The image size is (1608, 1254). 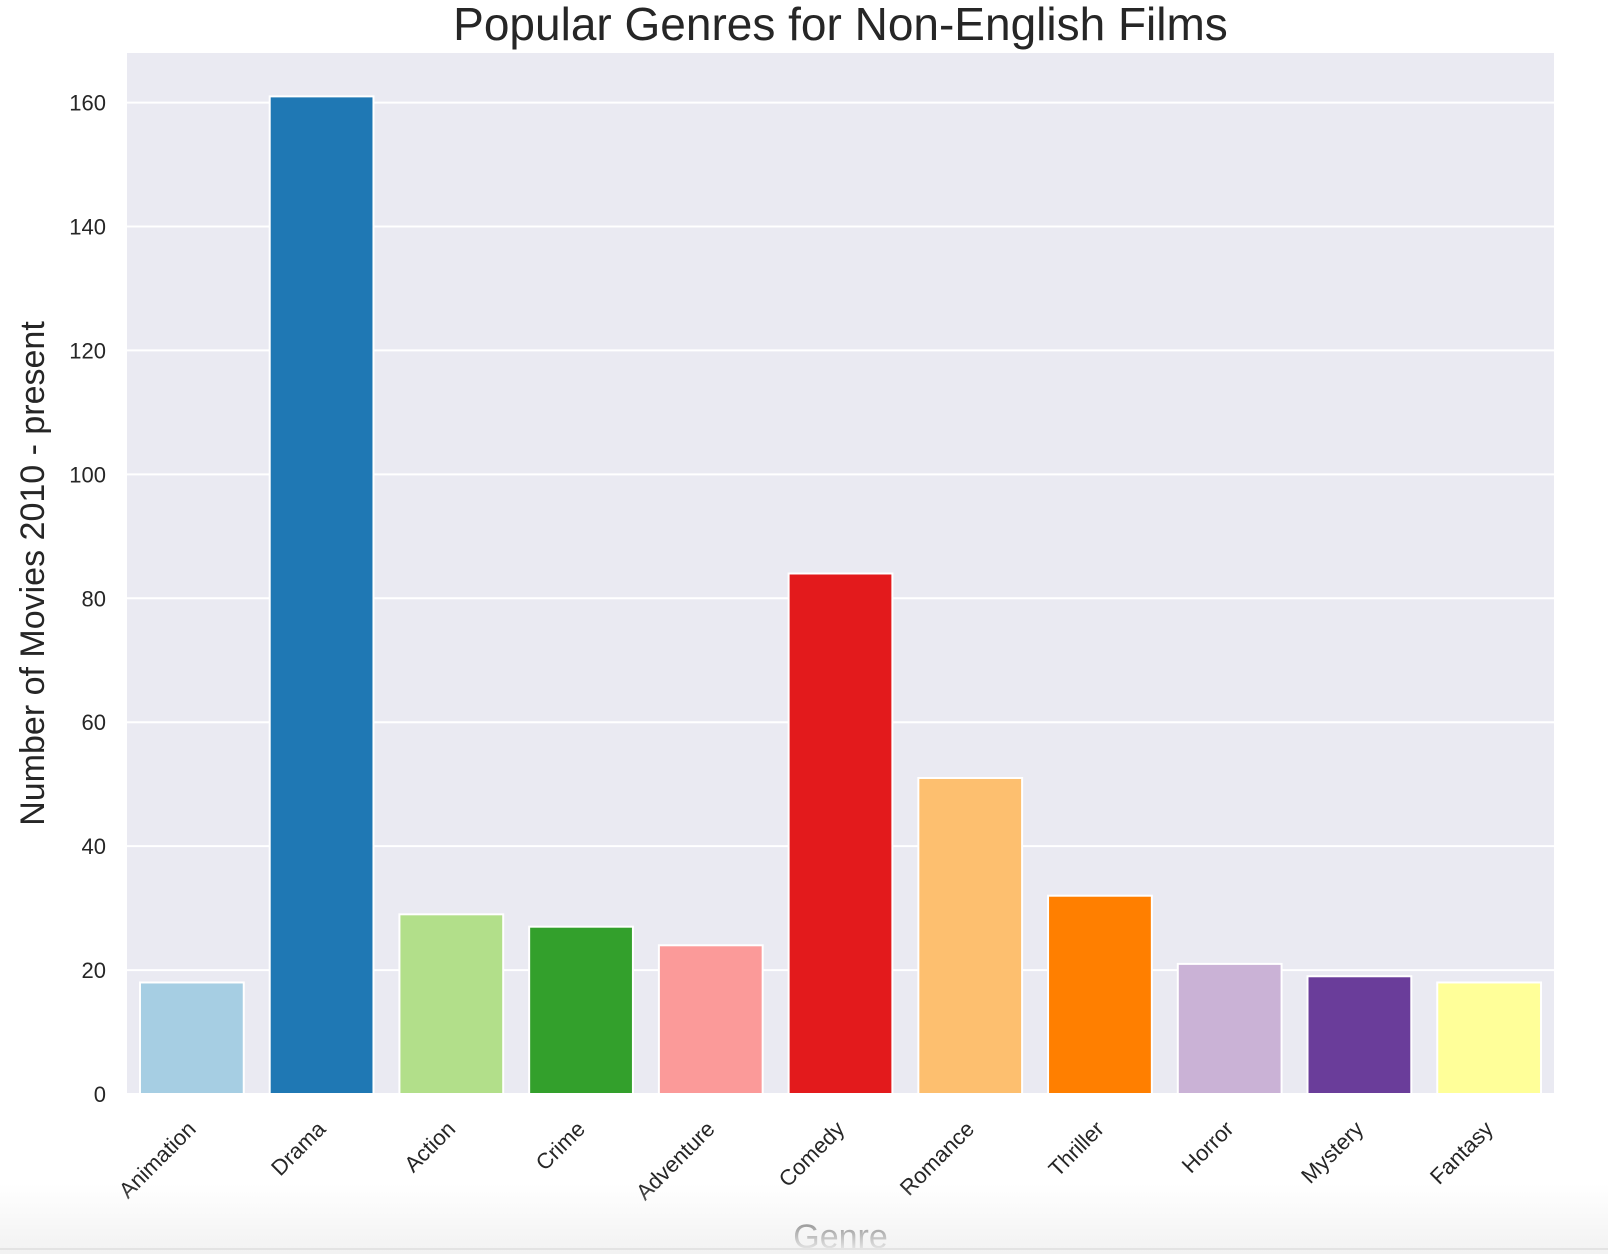 I want to click on window-bottom-divider, so click(x=804, y=1249).